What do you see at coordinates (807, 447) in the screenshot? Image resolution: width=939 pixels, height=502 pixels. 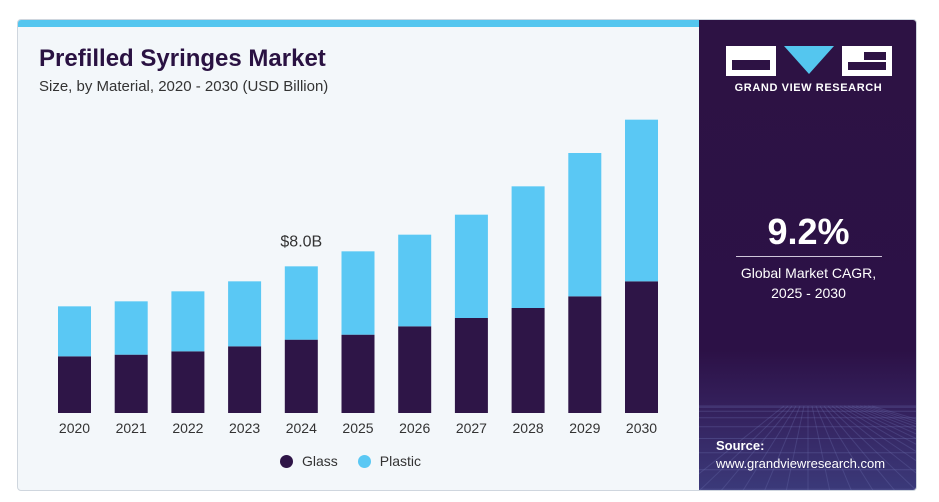 I see `decorative-grid` at bounding box center [807, 447].